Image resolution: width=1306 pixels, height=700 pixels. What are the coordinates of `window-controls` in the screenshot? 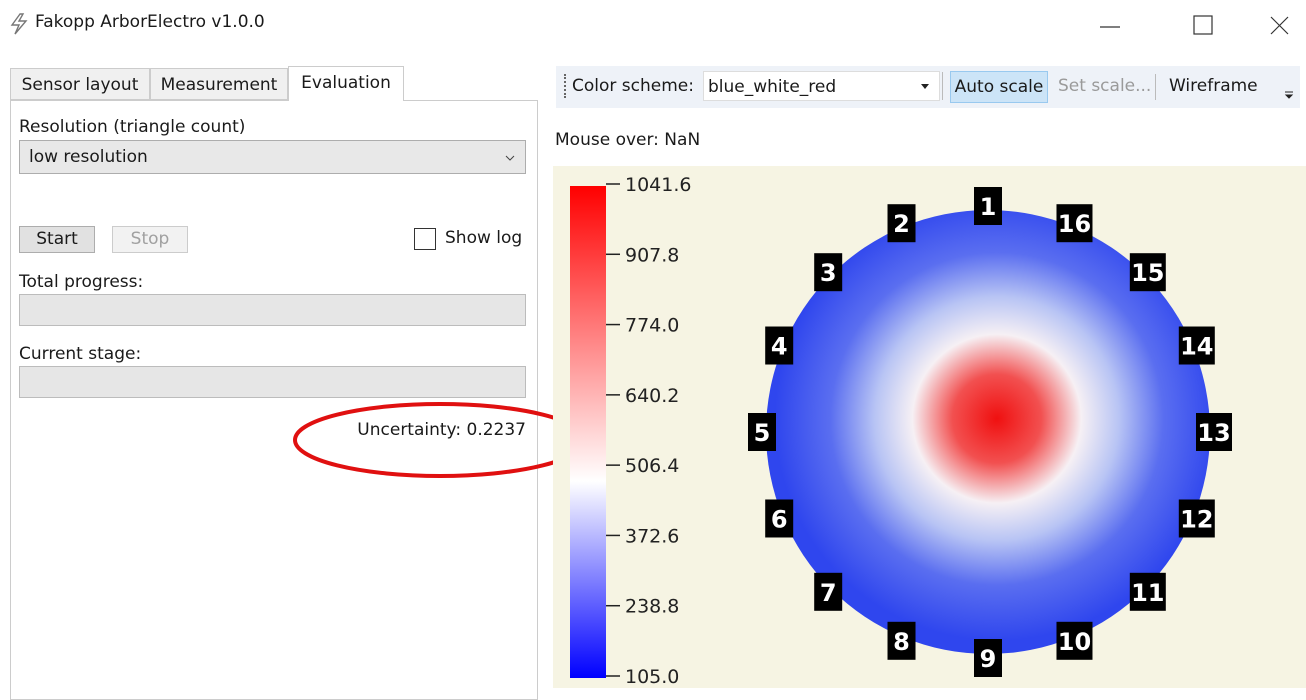 It's located at (1194, 25).